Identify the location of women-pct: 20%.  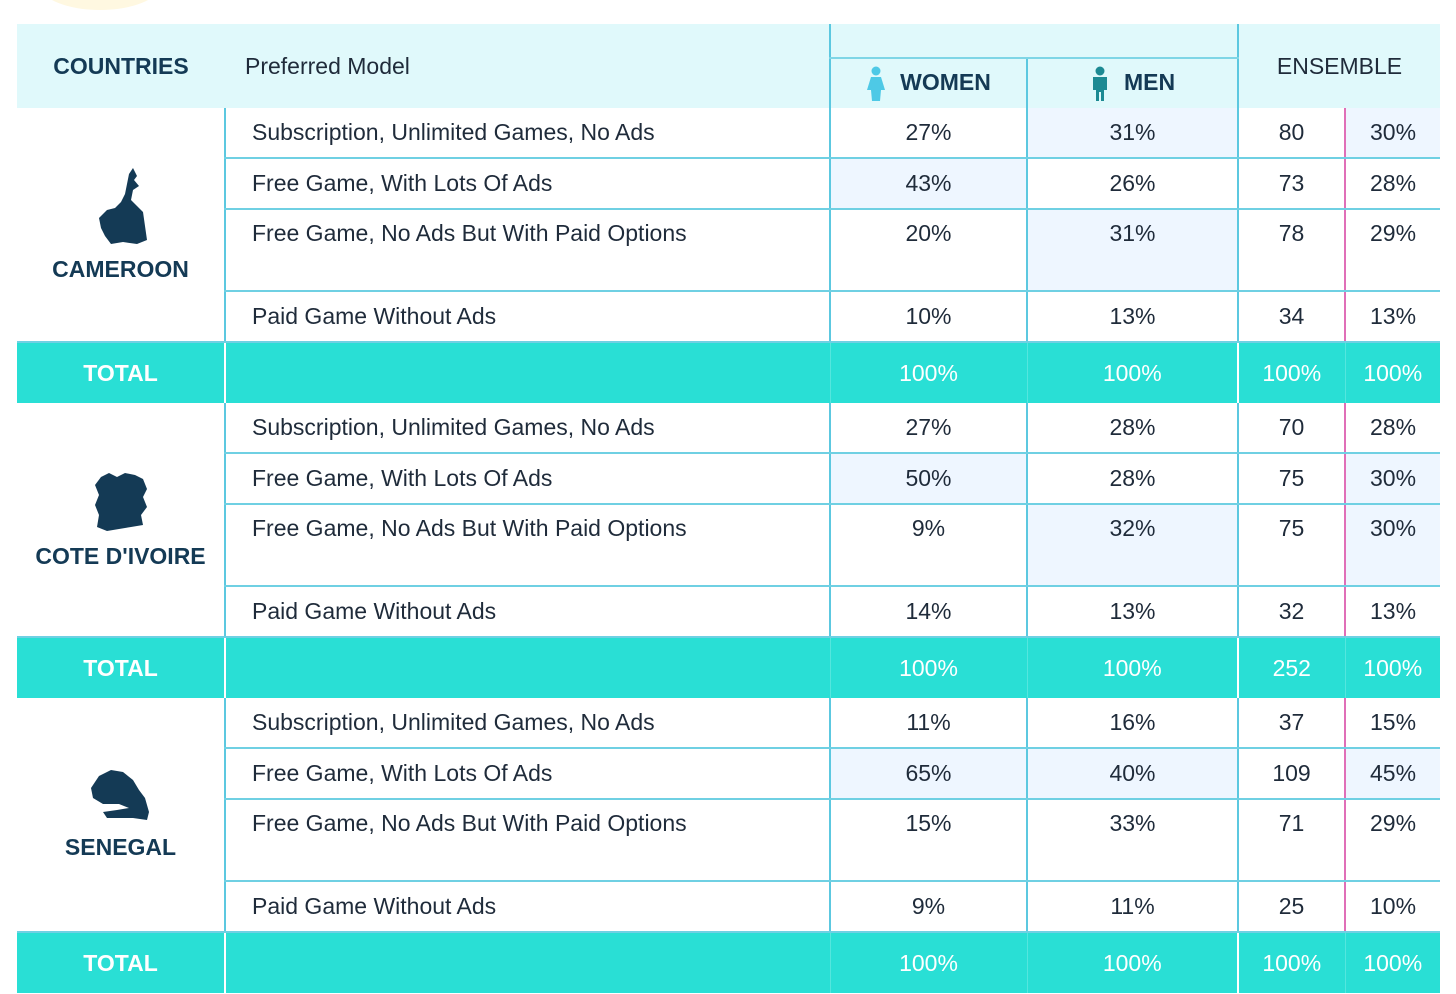
(928, 250).